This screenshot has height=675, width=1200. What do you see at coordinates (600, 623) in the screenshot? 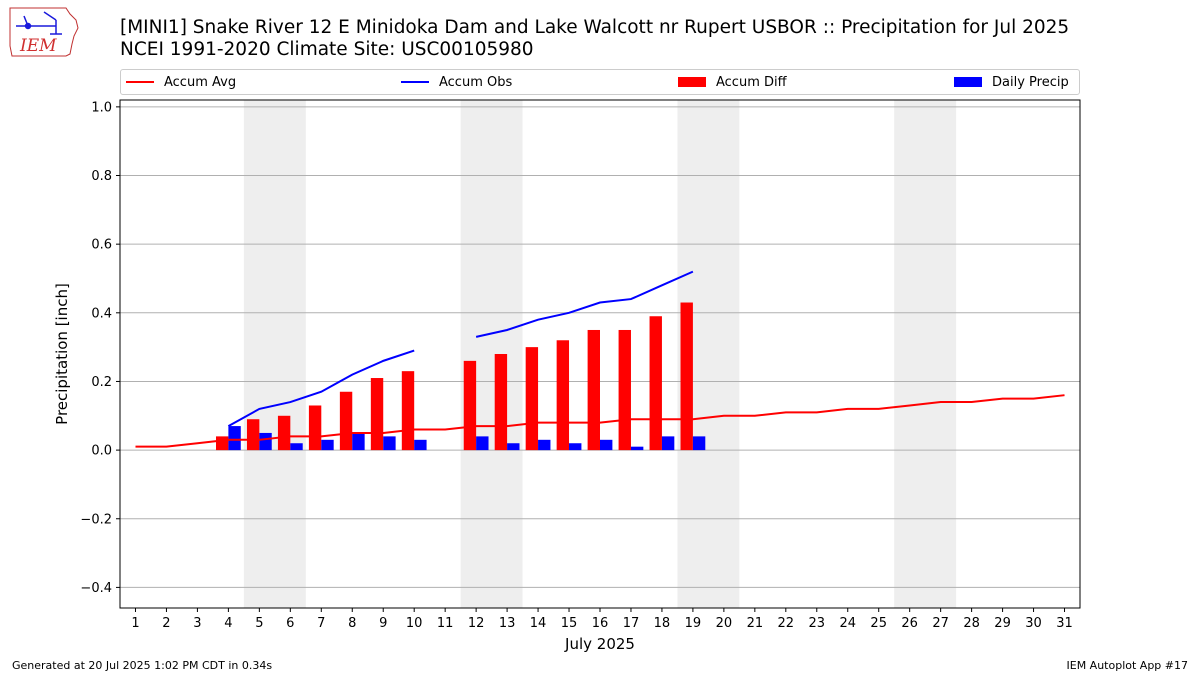
I see `x-tick-label: 16` at bounding box center [600, 623].